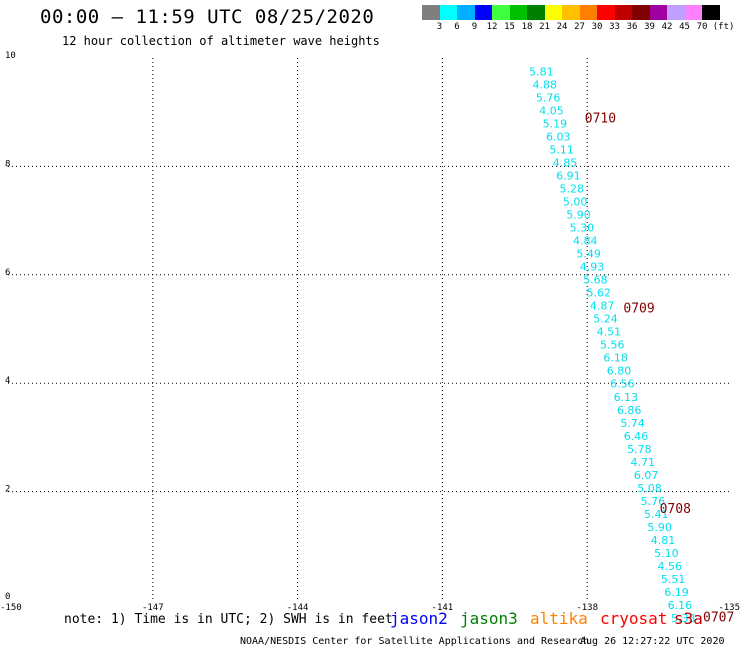  Describe the element at coordinates (443, 608) in the screenshot. I see `x-tick-label: -141` at that location.